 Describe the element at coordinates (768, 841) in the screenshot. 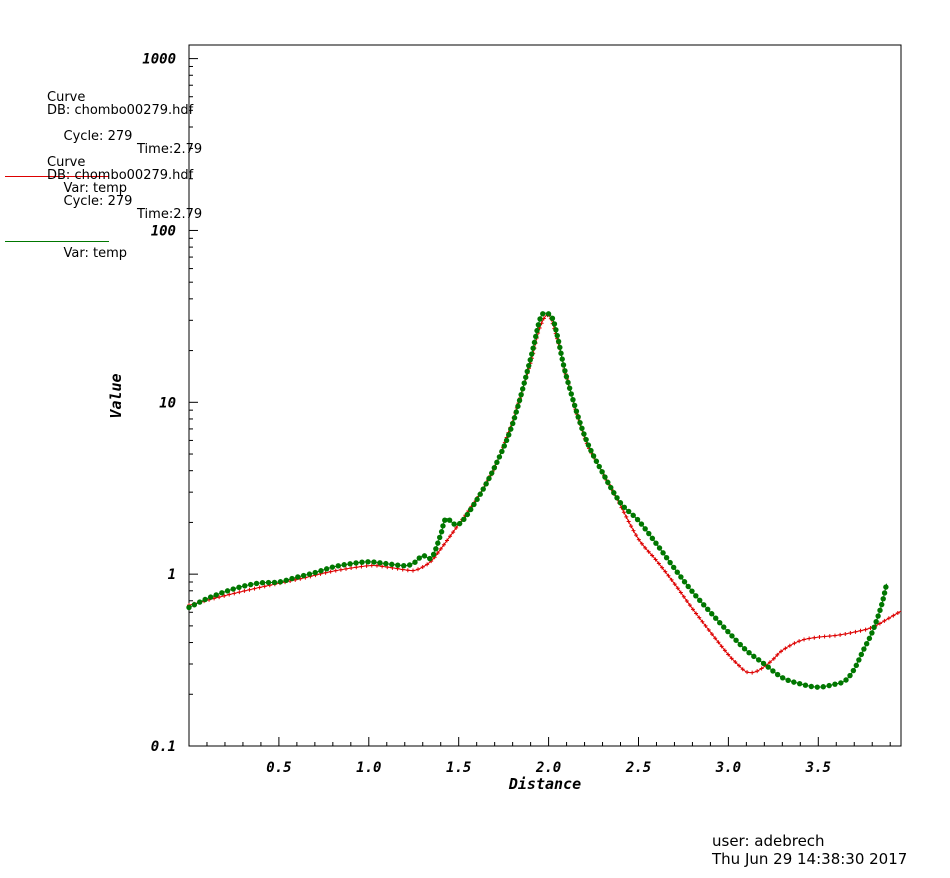

I see `footer-user: user: adebrech` at that location.